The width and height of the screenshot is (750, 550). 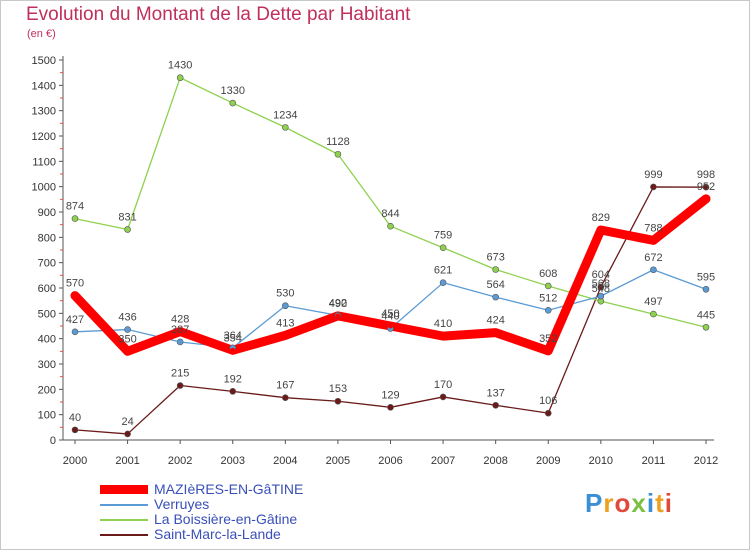 What do you see at coordinates (601, 218) in the screenshot?
I see `data-label: 829` at bounding box center [601, 218].